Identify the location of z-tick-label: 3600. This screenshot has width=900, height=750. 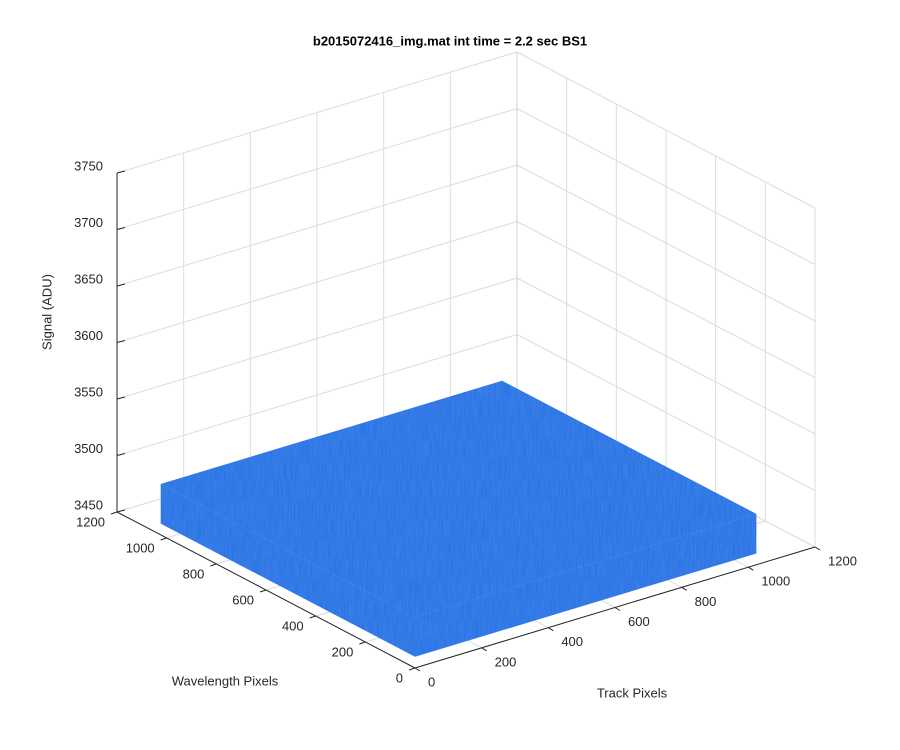
(88, 335).